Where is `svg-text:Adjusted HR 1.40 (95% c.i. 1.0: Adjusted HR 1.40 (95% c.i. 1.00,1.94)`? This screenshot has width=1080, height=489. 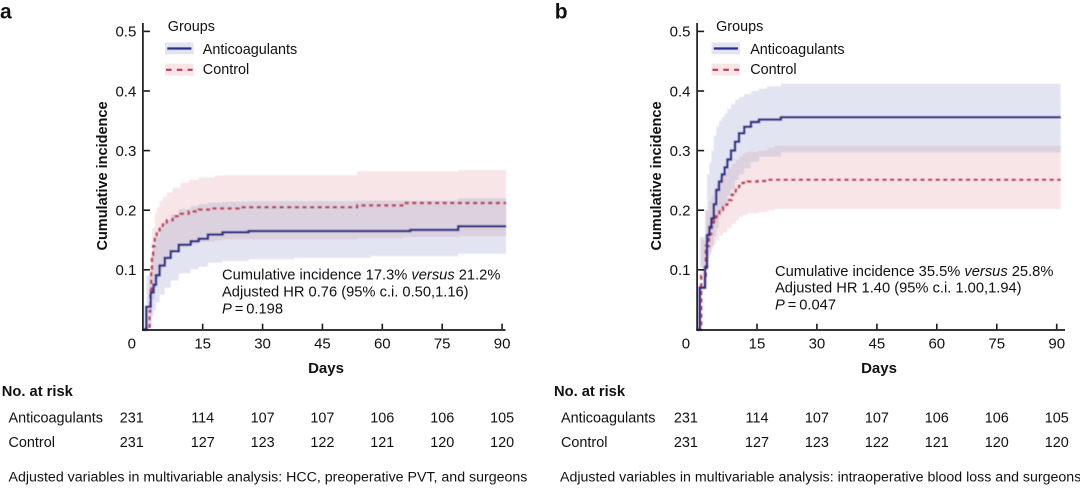 svg-text:Adjusted HR 1.40 (95% c.i. 1.0: Adjusted HR 1.40 (95% c.i. 1.00,1.94) is located at coordinates (898, 289).